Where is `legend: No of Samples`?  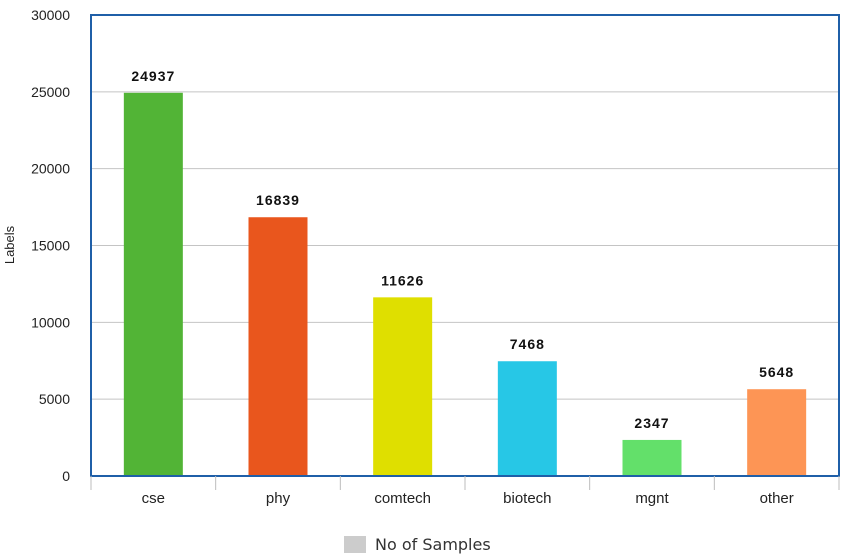
legend: No of Samples is located at coordinates (417, 544).